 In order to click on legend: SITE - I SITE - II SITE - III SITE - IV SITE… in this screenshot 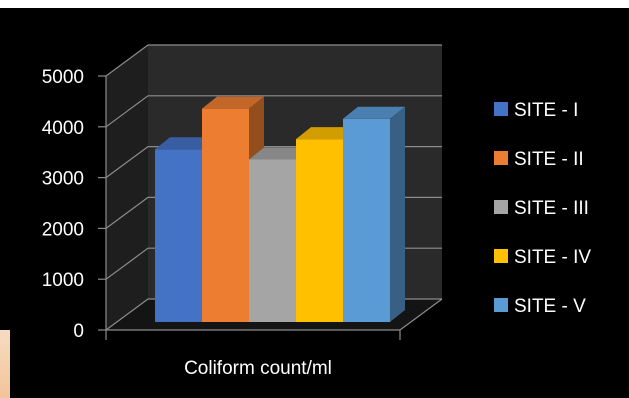, I will do `click(542, 208)`.